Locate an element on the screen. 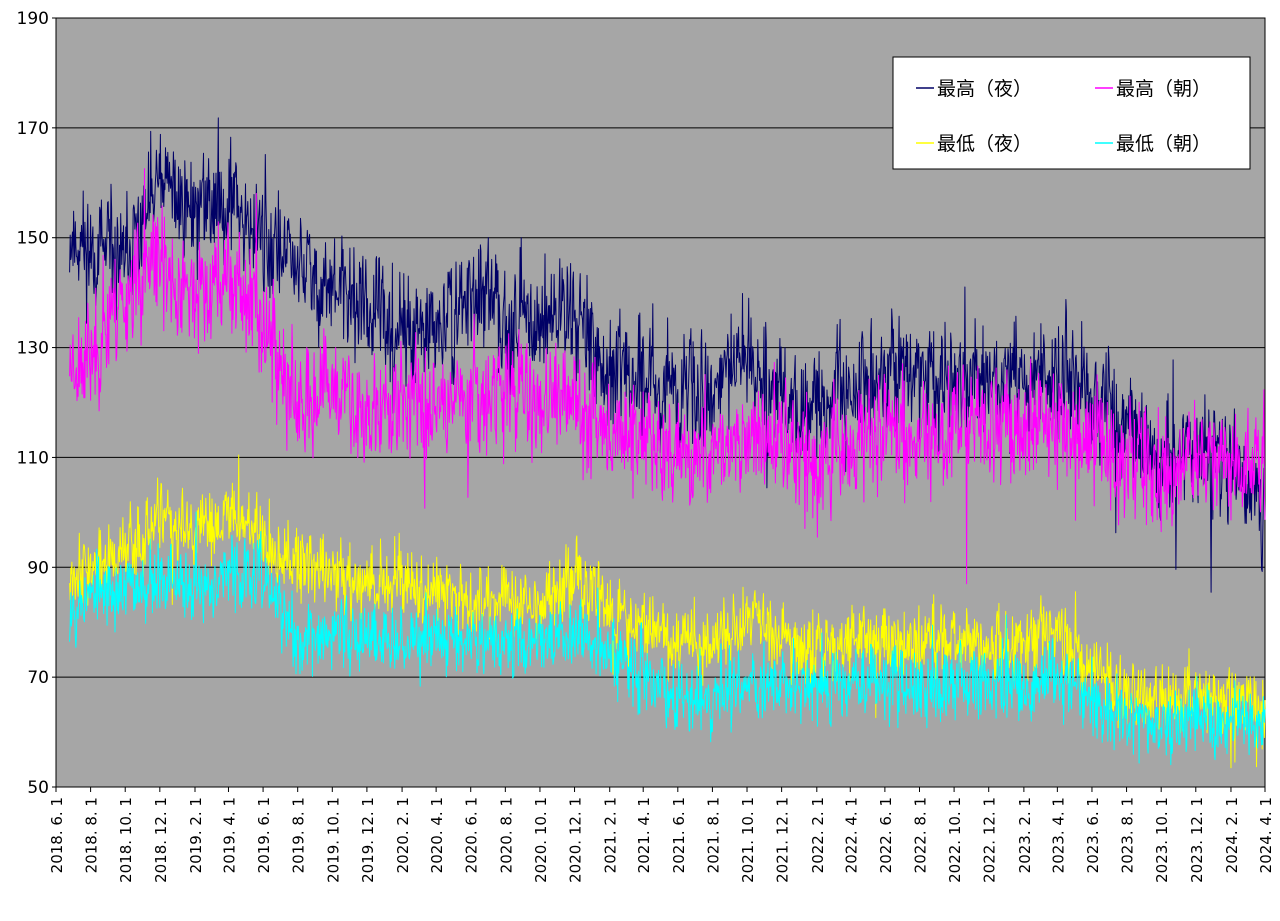 This screenshot has width=1280, height=921. x-tick-label: 2022. 8. 1 is located at coordinates (920, 835).